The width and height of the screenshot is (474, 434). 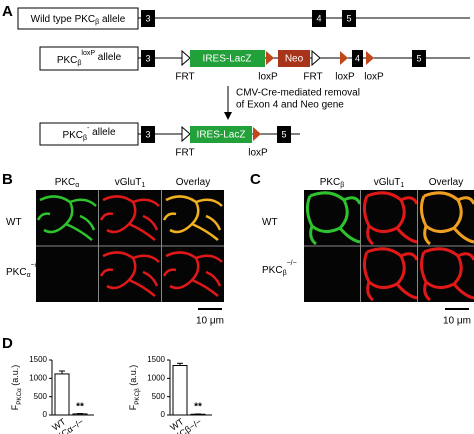 I want to click on neo-box, so click(x=294, y=58).